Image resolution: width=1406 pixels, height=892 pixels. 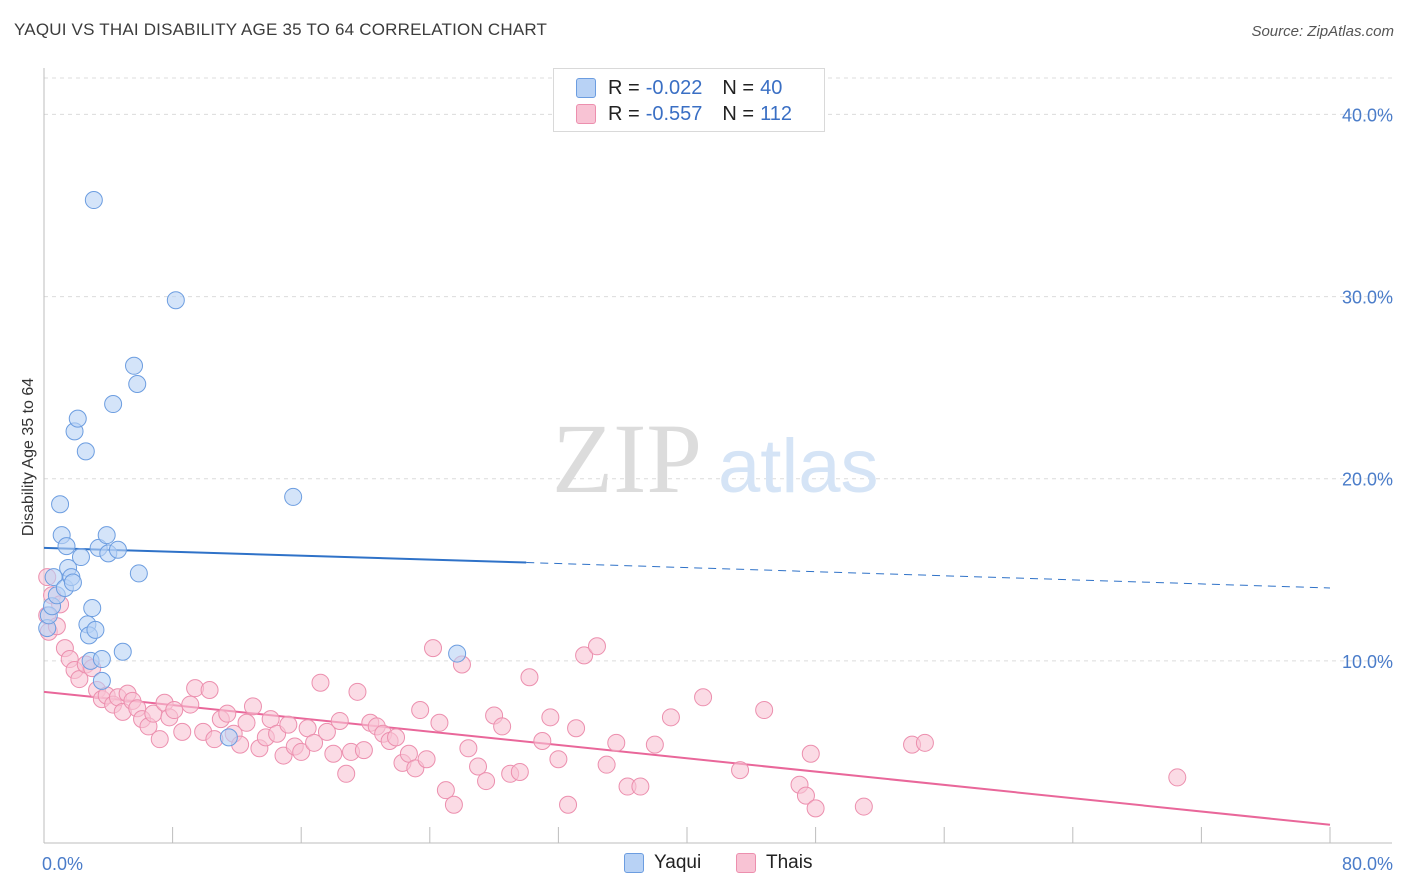 What do you see at coordinates (798, 466) in the screenshot?
I see `watermark-atlas: atlas` at bounding box center [798, 466].